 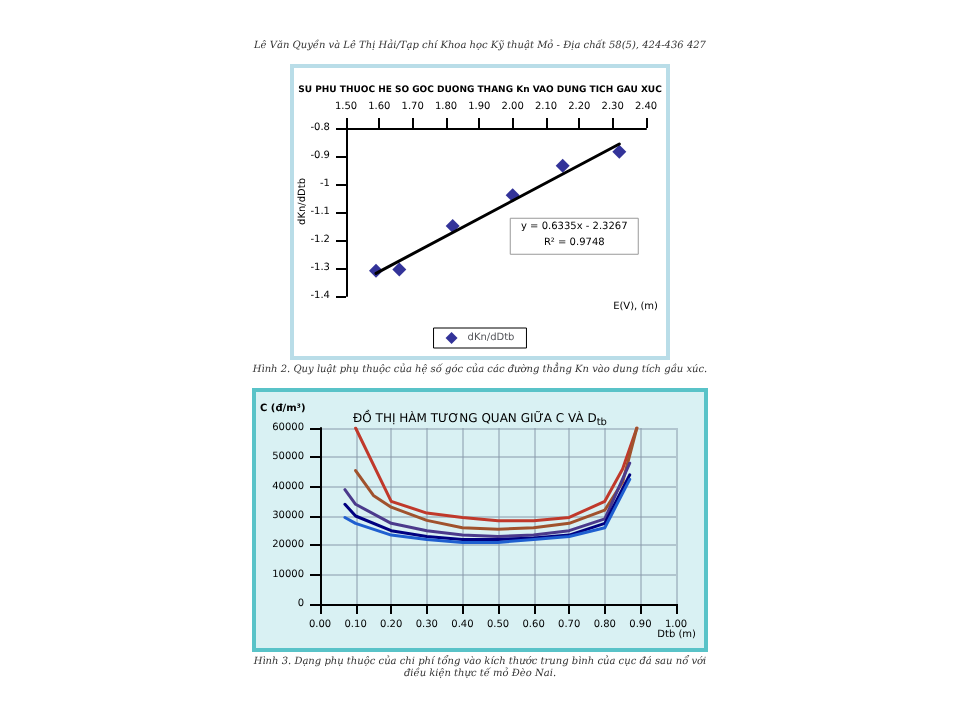 I want to click on line-series, so click(x=487, y=500).